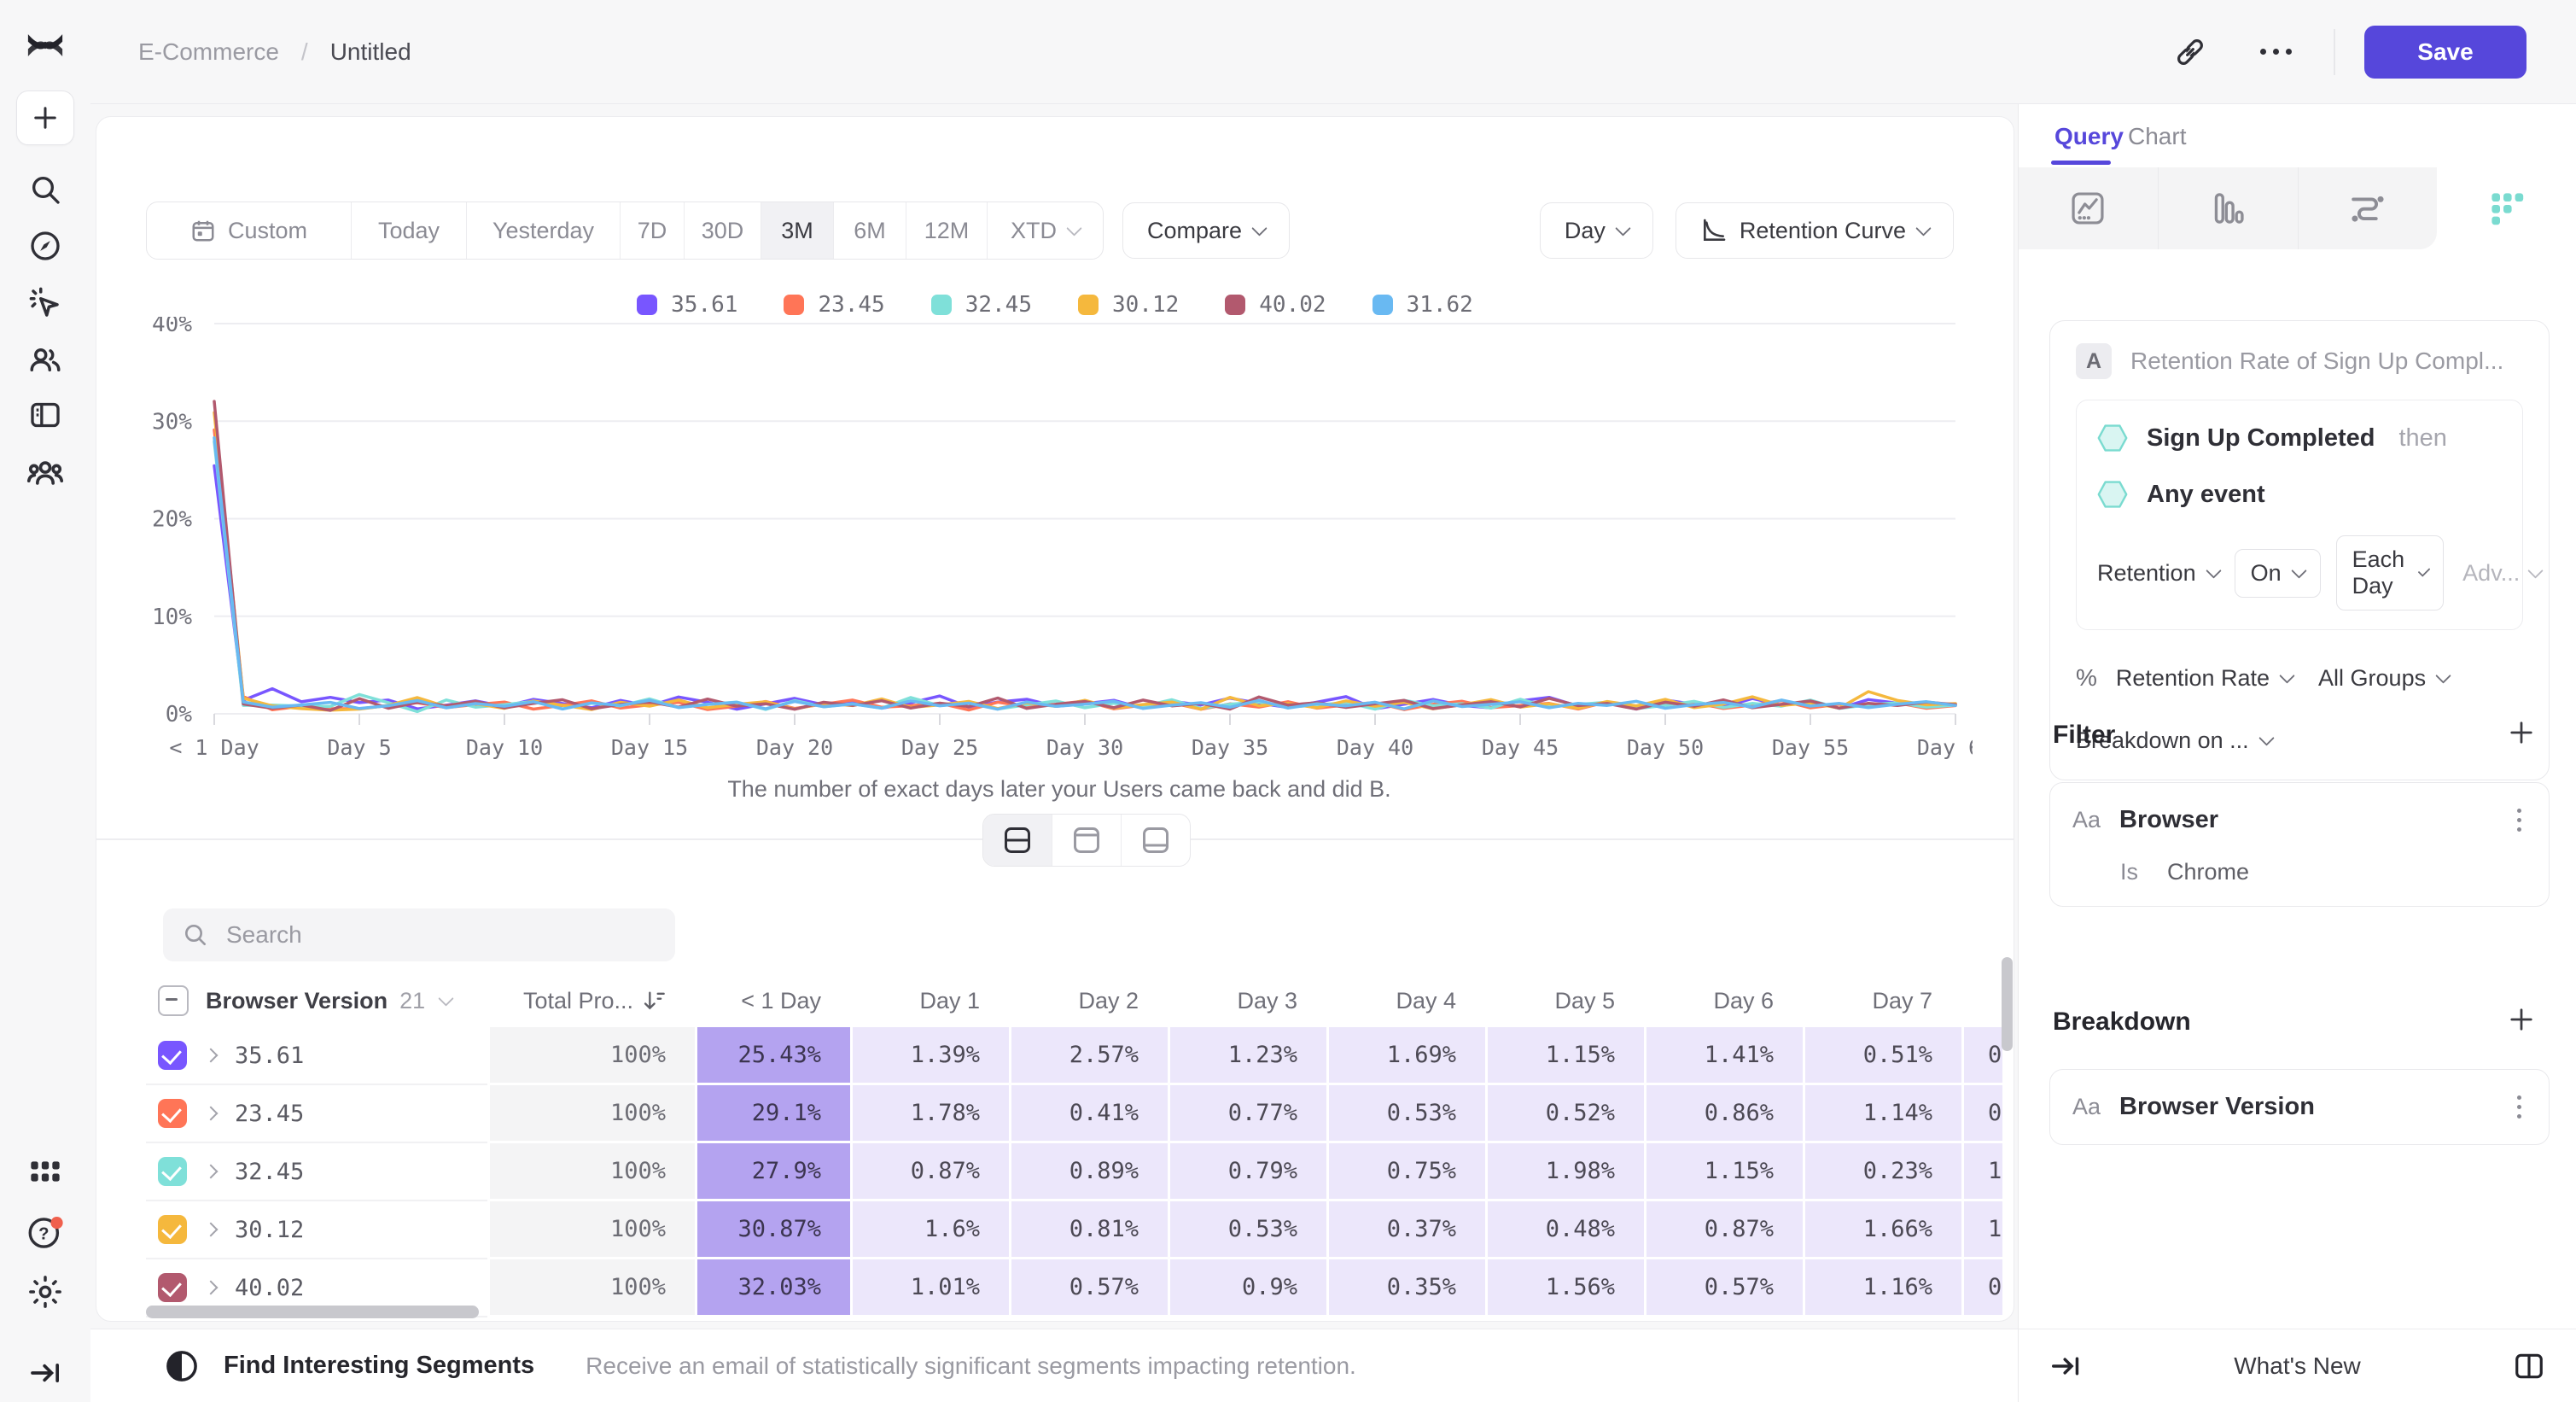  What do you see at coordinates (45, 303) in the screenshot?
I see `ai-wand-icon` at bounding box center [45, 303].